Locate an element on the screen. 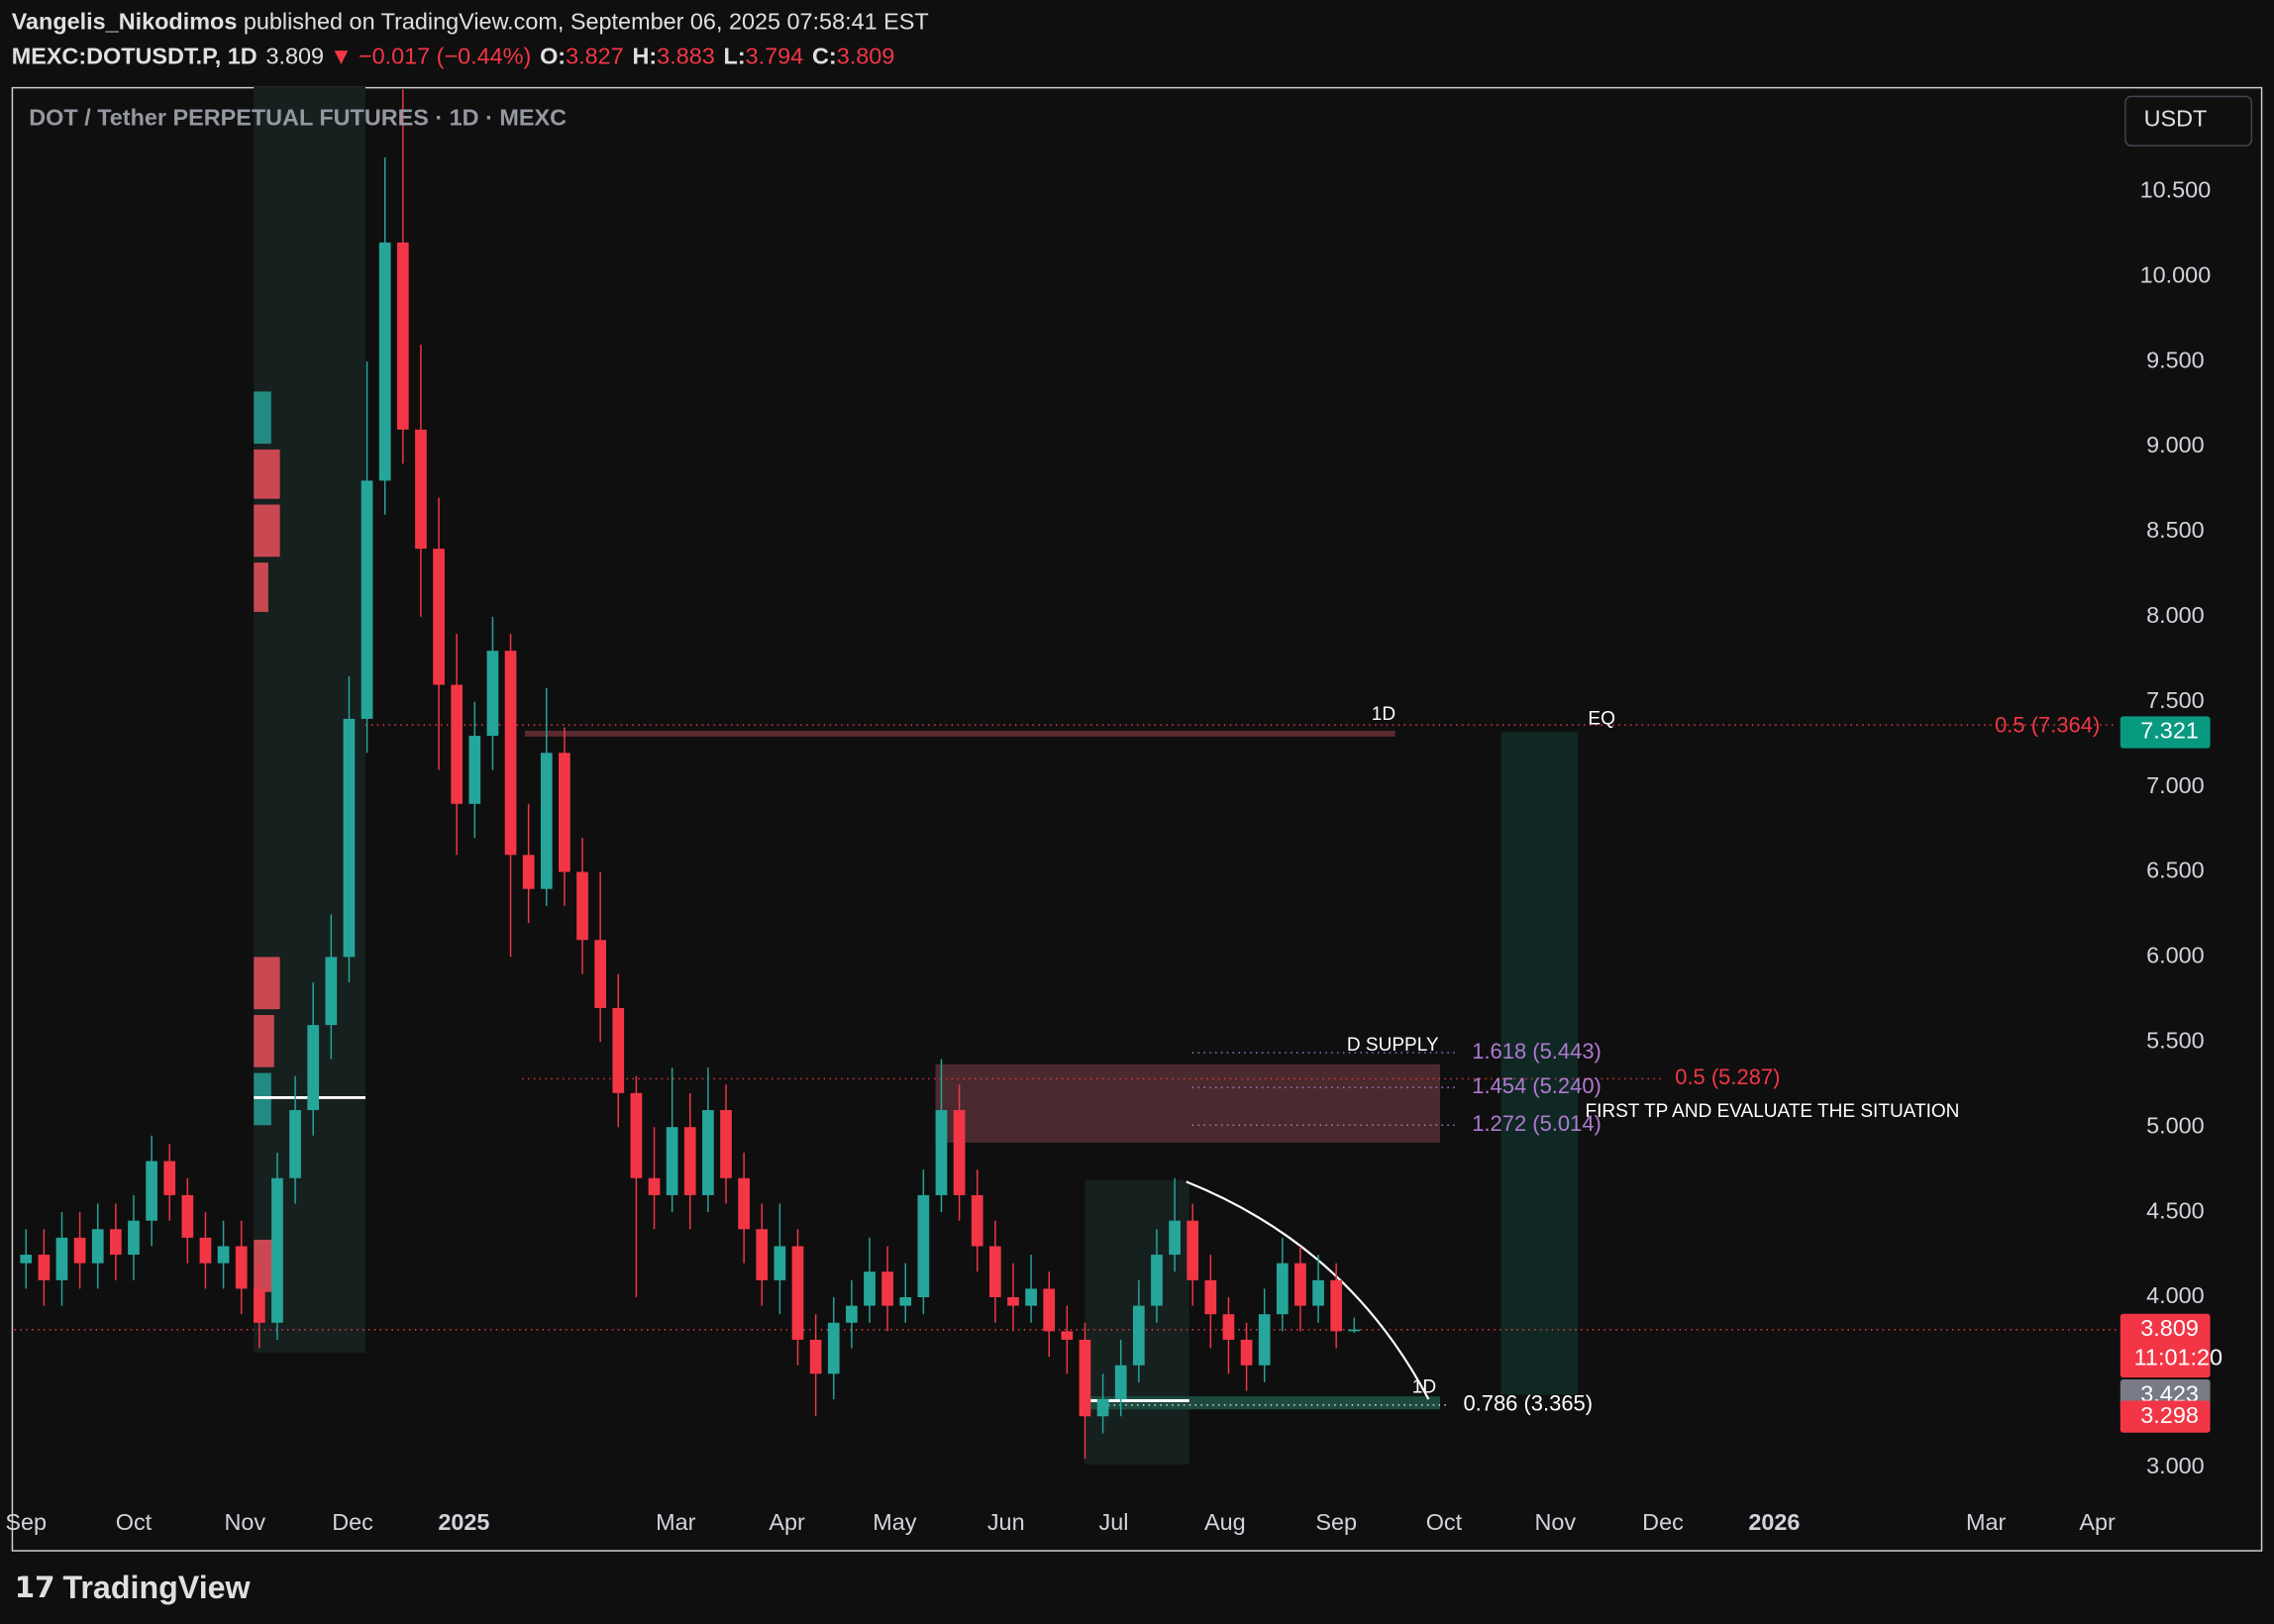  countdown: 11:01:20 is located at coordinates (2178, 1357).